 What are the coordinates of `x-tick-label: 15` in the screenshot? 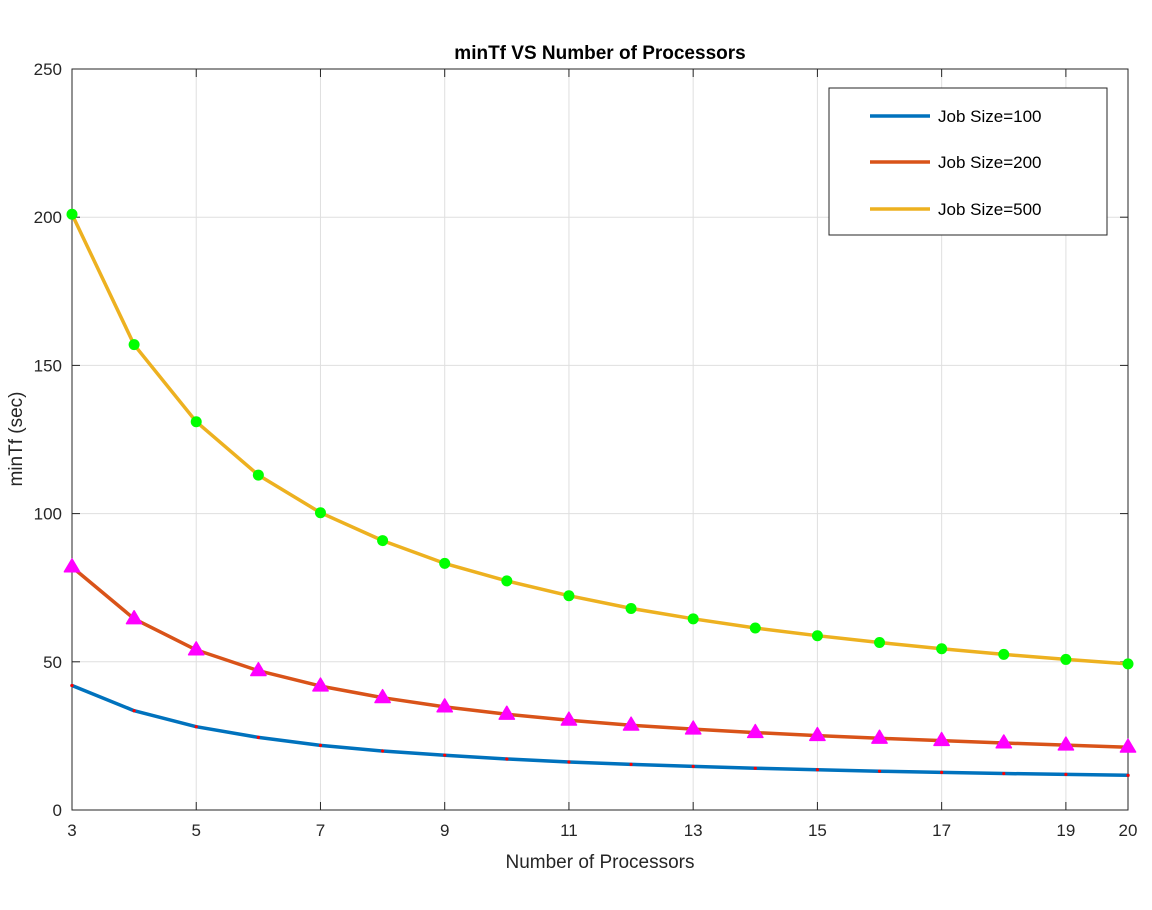 It's located at (817, 830).